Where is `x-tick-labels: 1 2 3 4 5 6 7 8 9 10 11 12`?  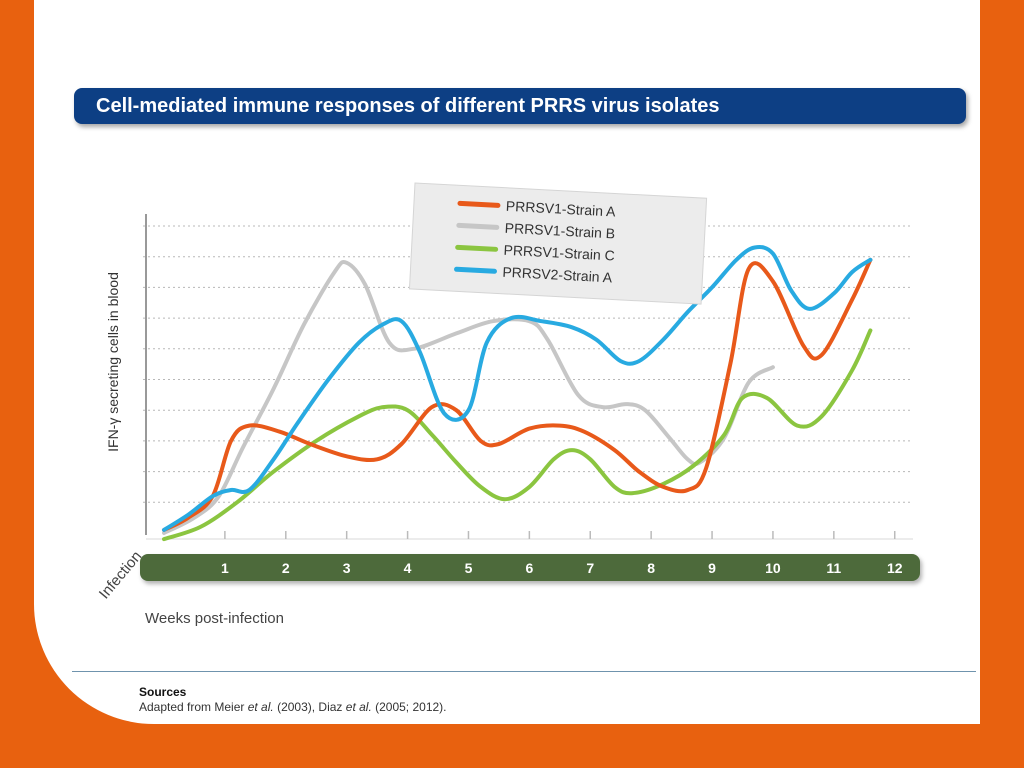 x-tick-labels: 1 2 3 4 5 6 7 8 9 10 11 12 is located at coordinates (562, 568).